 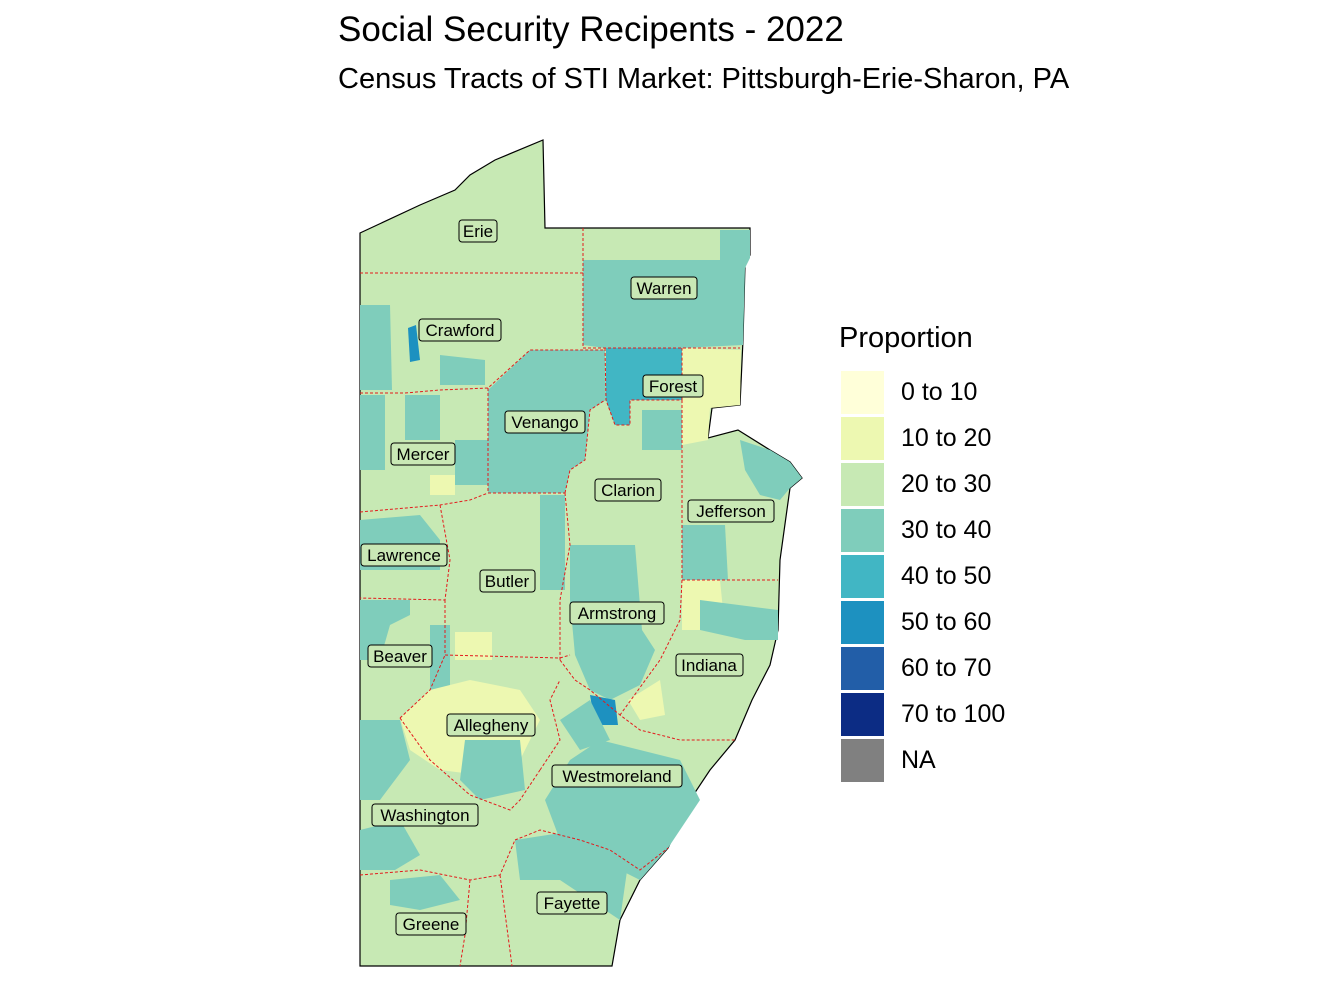 I want to click on tract-patch-butler-east, so click(x=552, y=542).